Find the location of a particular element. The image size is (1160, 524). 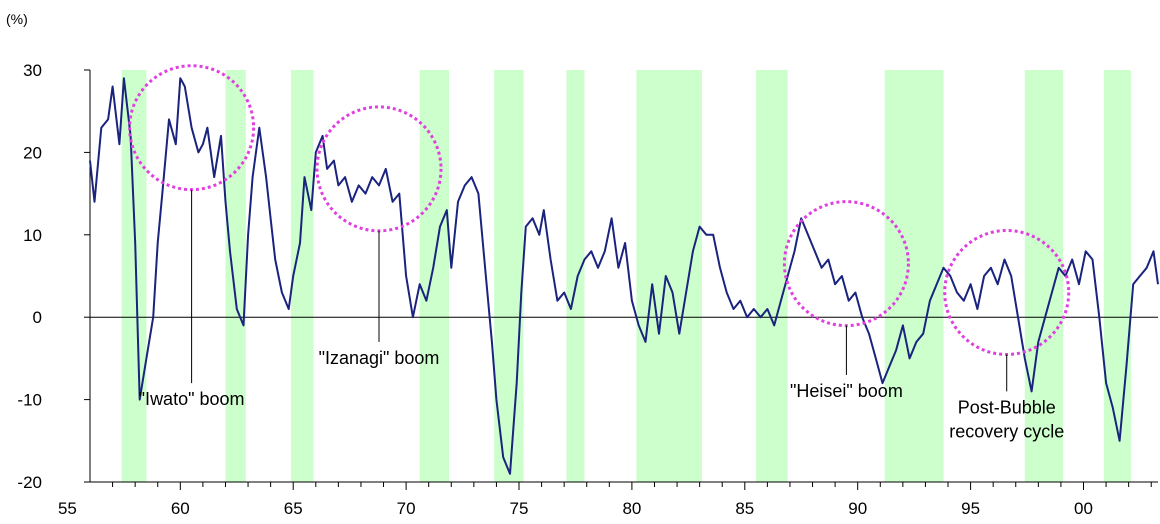

y-tick-label: 0 is located at coordinates (37, 317).